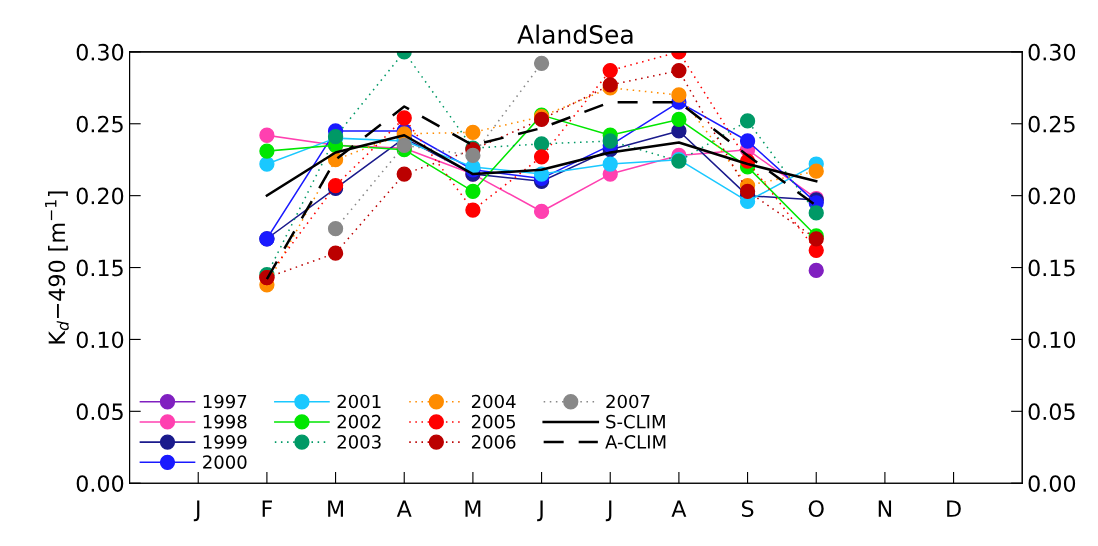 This screenshot has height=546, width=1098. I want to click on legend-label: 1997, so click(225, 401).